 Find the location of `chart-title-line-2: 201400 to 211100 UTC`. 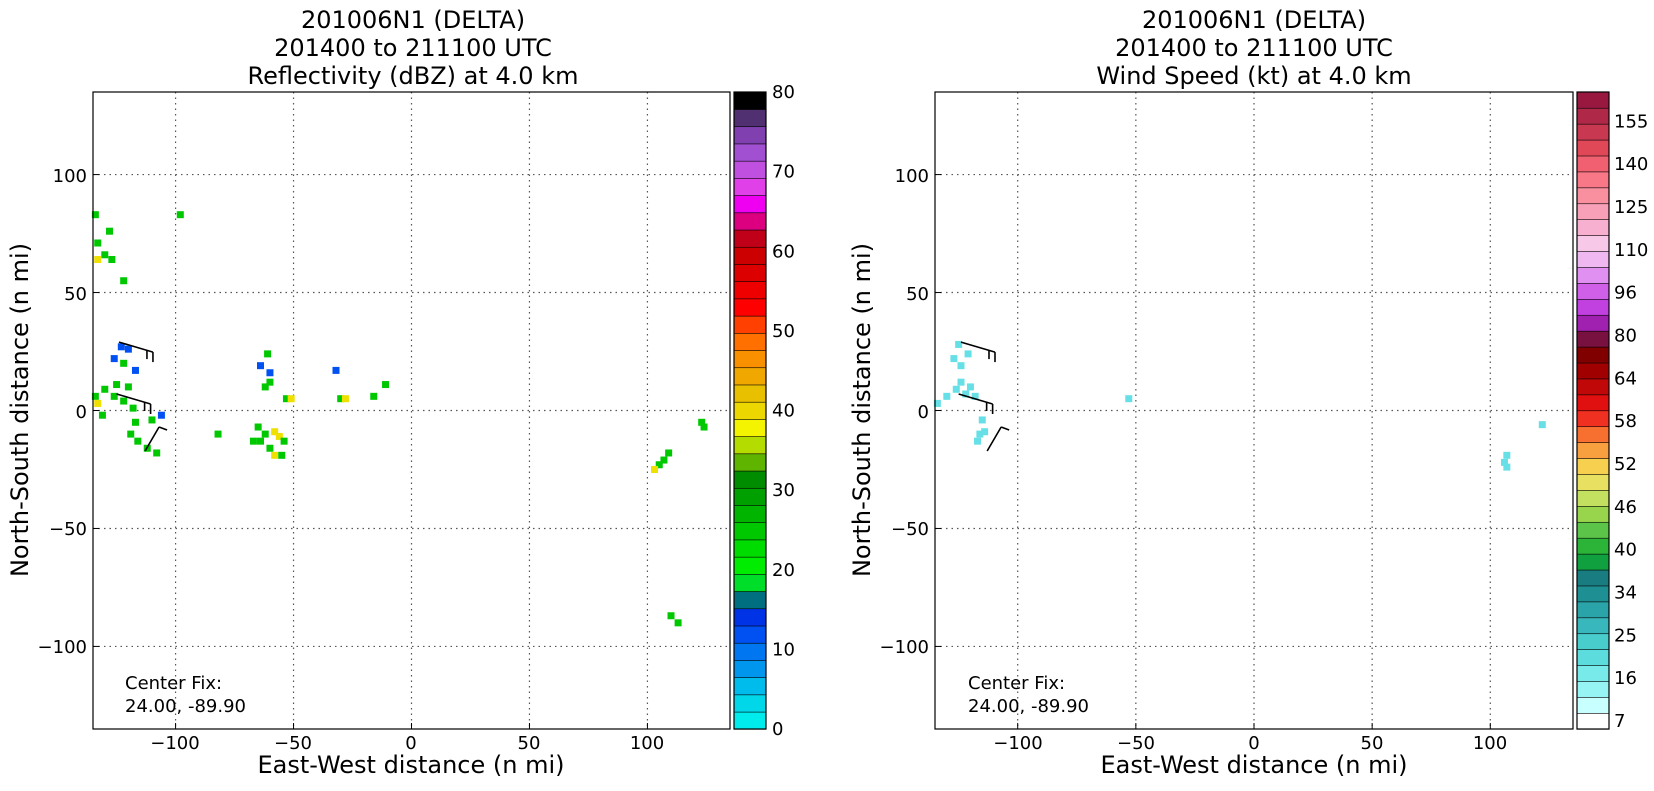

chart-title-line-2: 201400 to 211100 UTC is located at coordinates (413, 48).